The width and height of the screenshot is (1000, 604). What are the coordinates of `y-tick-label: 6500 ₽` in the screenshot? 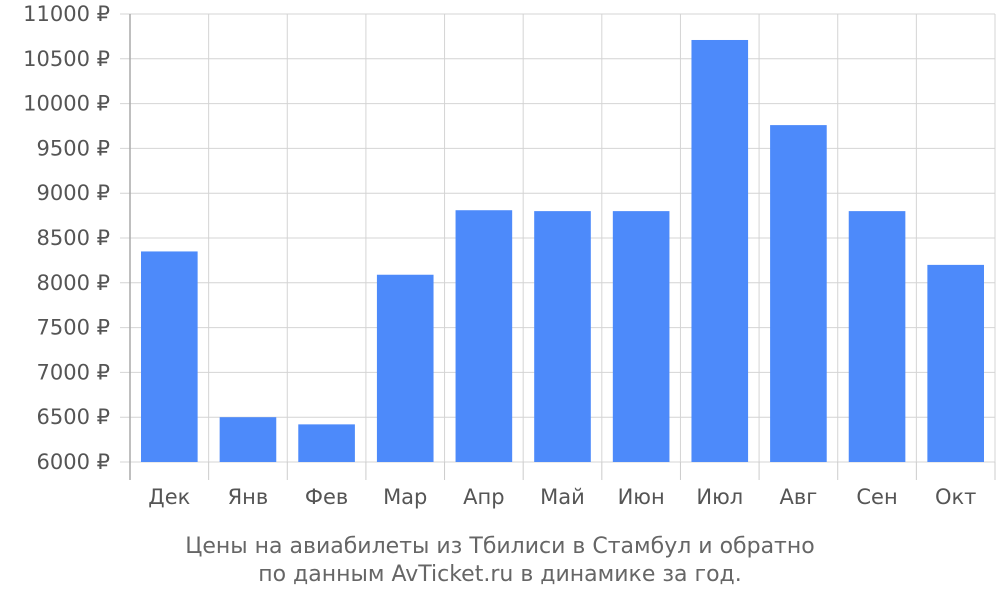 It's located at (73, 417).